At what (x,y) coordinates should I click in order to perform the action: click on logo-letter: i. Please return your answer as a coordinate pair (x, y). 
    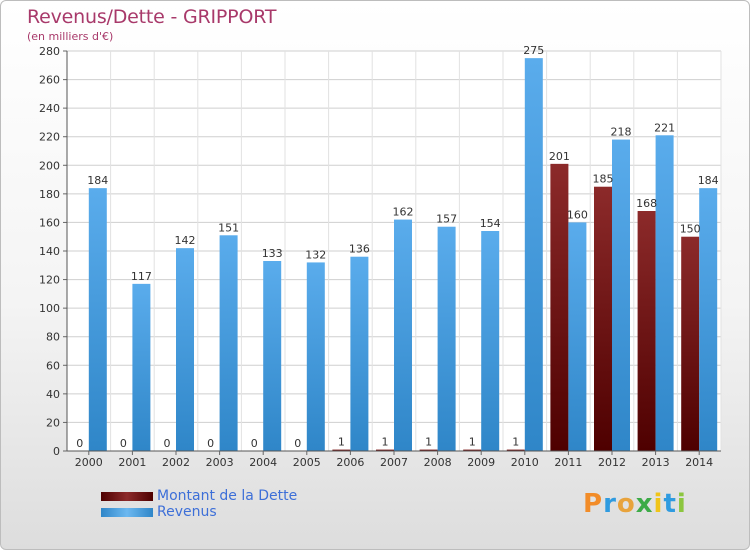
    Looking at the image, I should click on (681, 504).